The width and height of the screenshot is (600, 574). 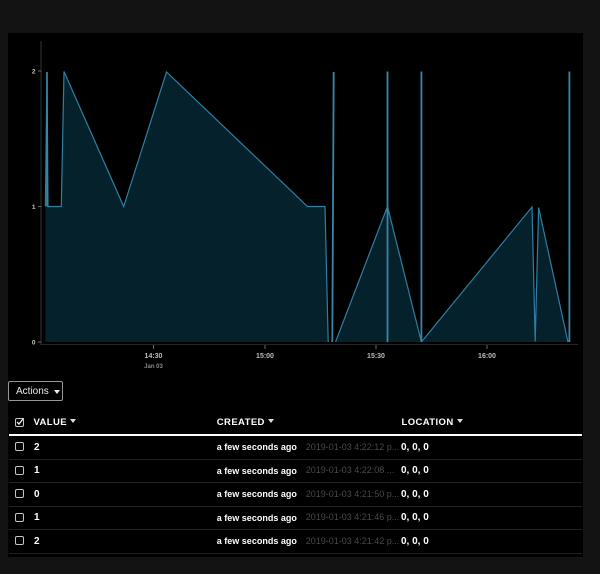 I want to click on svg-text: 15:30, so click(x=376, y=356).